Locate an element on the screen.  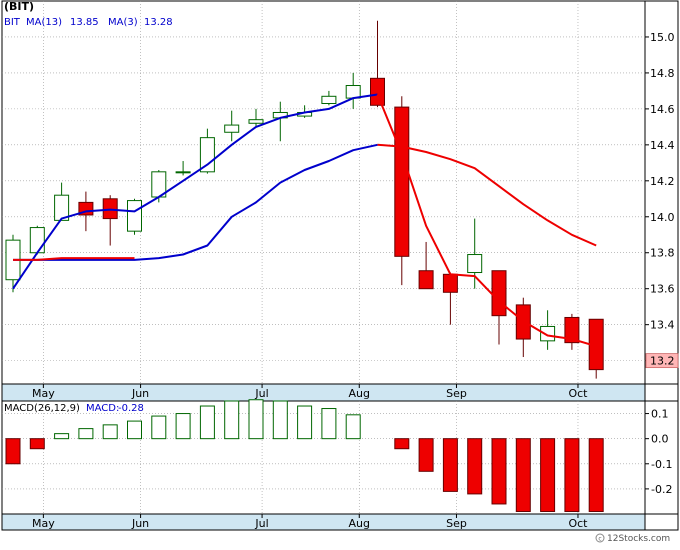
price-axis-label: 14.4 is located at coordinates (662, 145).